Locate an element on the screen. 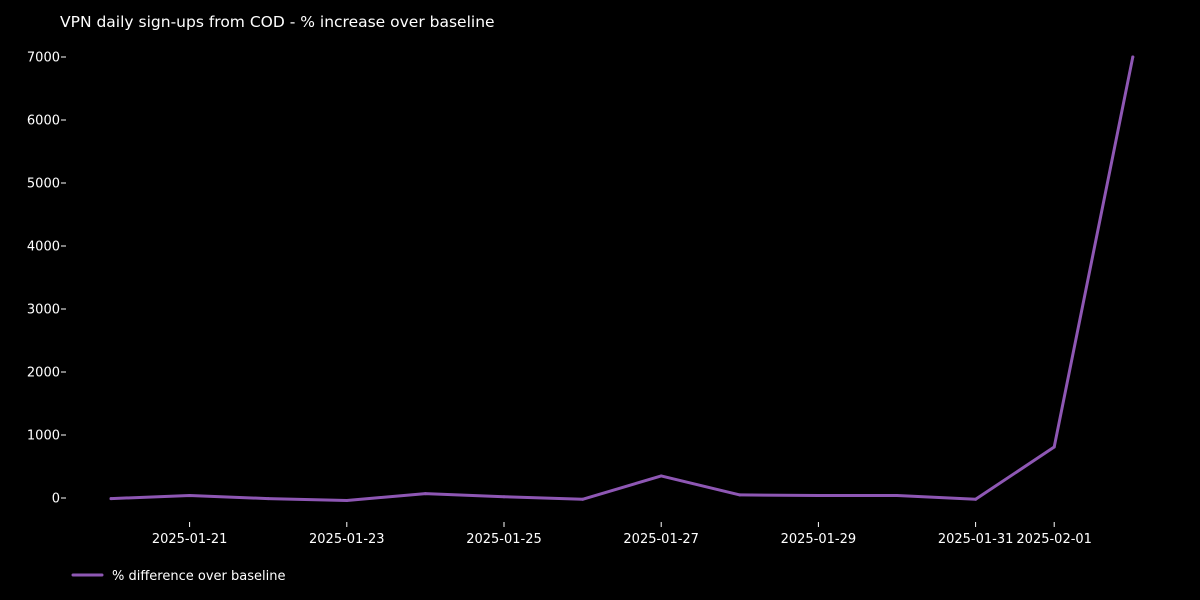 Image resolution: width=1200 pixels, height=600 pixels. y-axis: 0 1000 2000 3000 4000 5000 6000 7000 is located at coordinates (46, 279).